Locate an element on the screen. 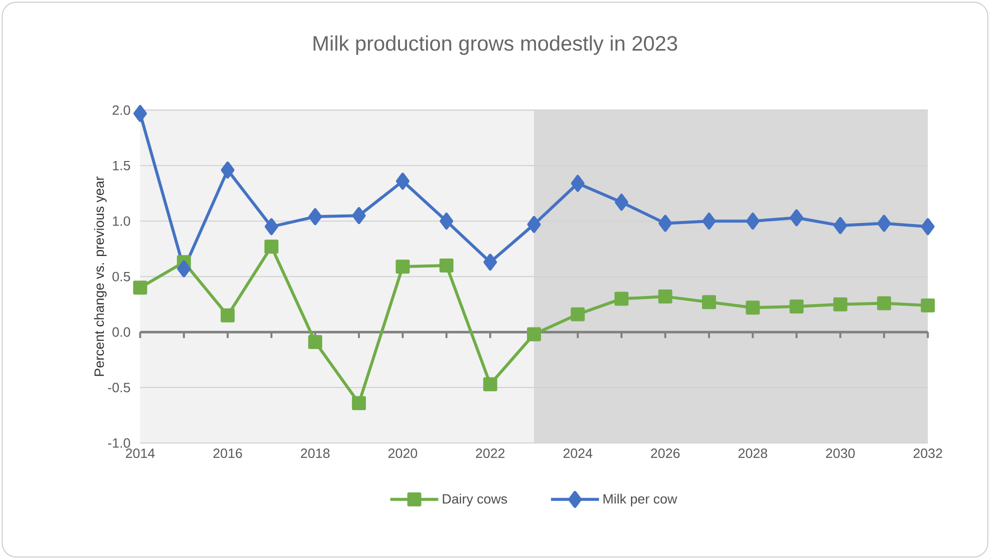  x-tick-label: 2020 is located at coordinates (403, 453).